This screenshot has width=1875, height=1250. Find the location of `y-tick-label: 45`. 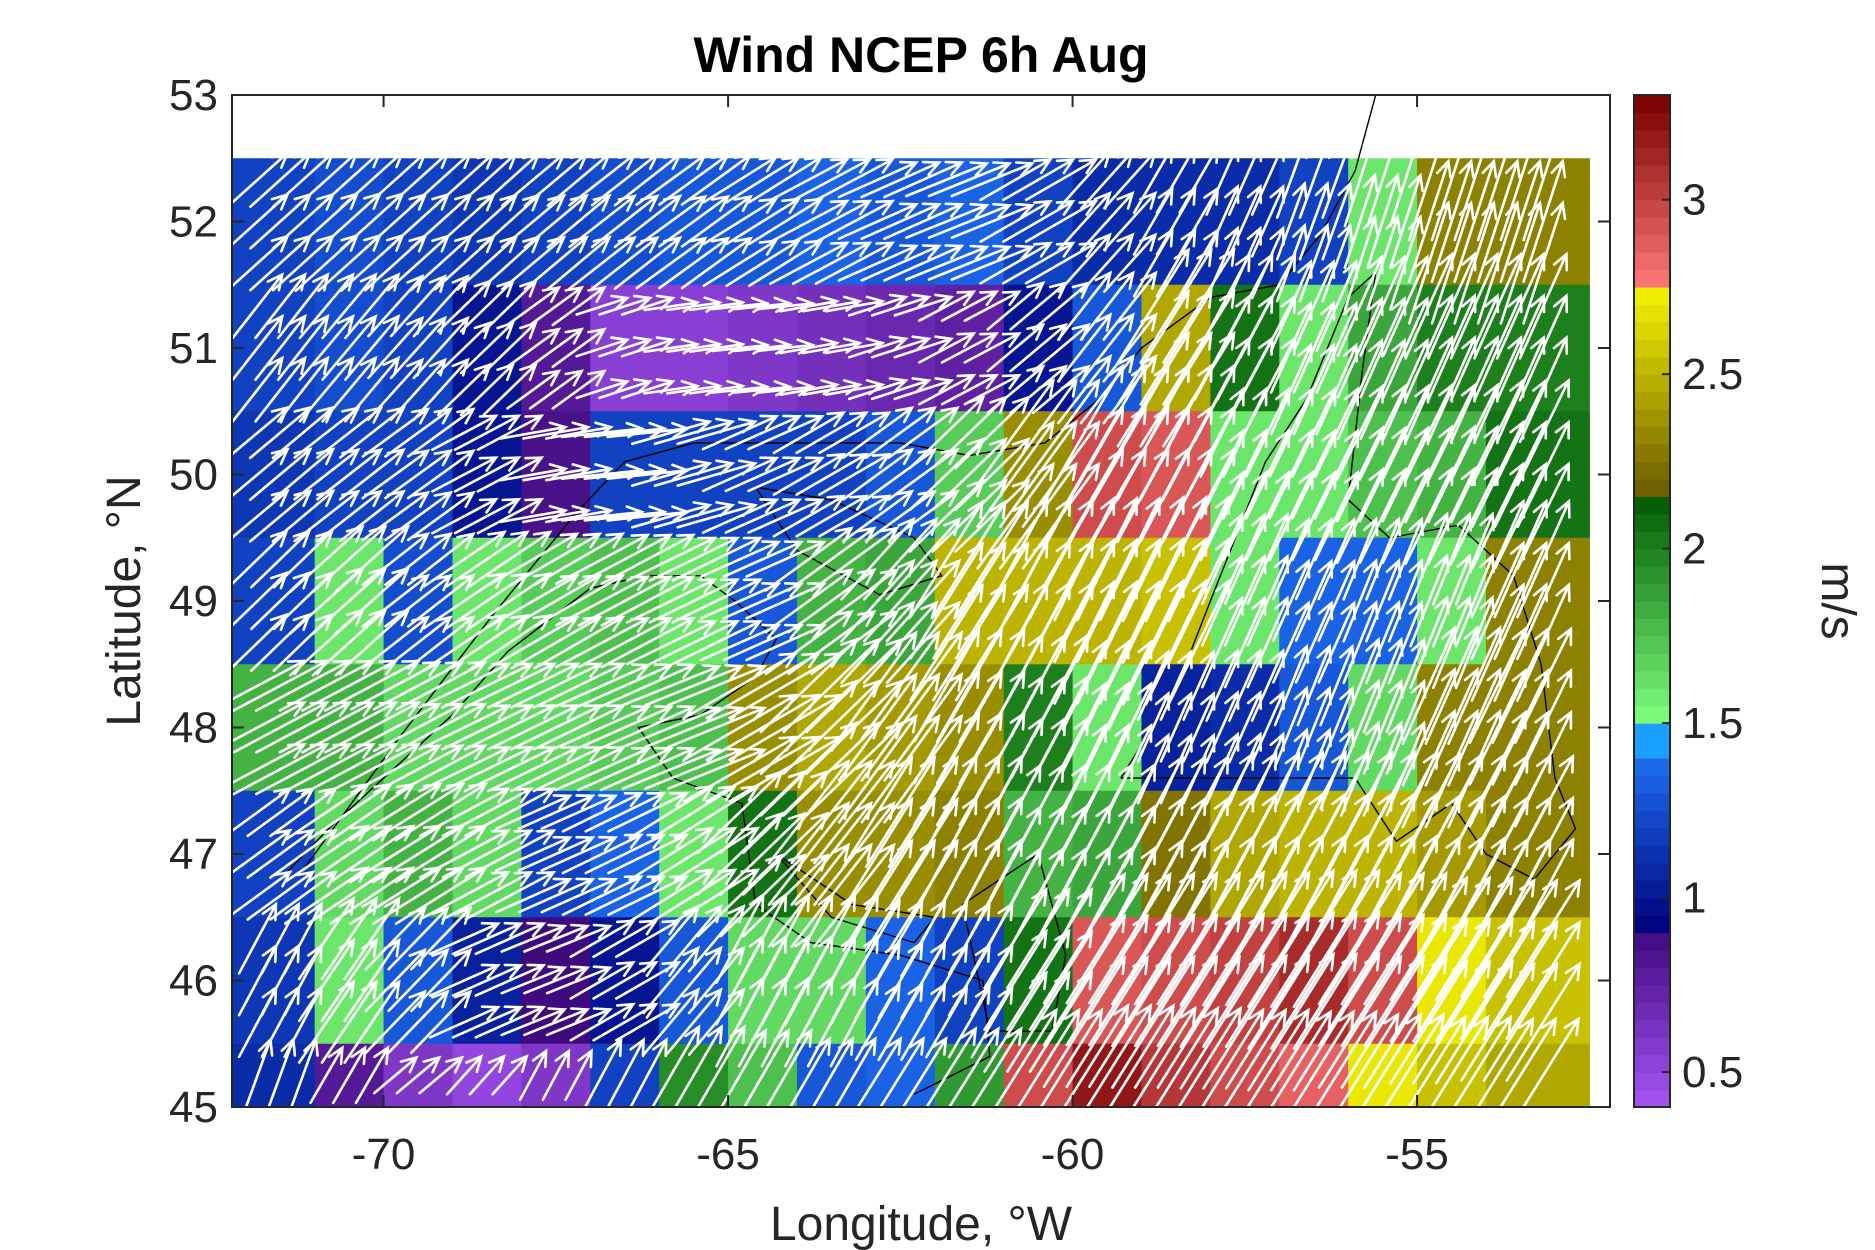

y-tick-label: 45 is located at coordinates (193, 1107).